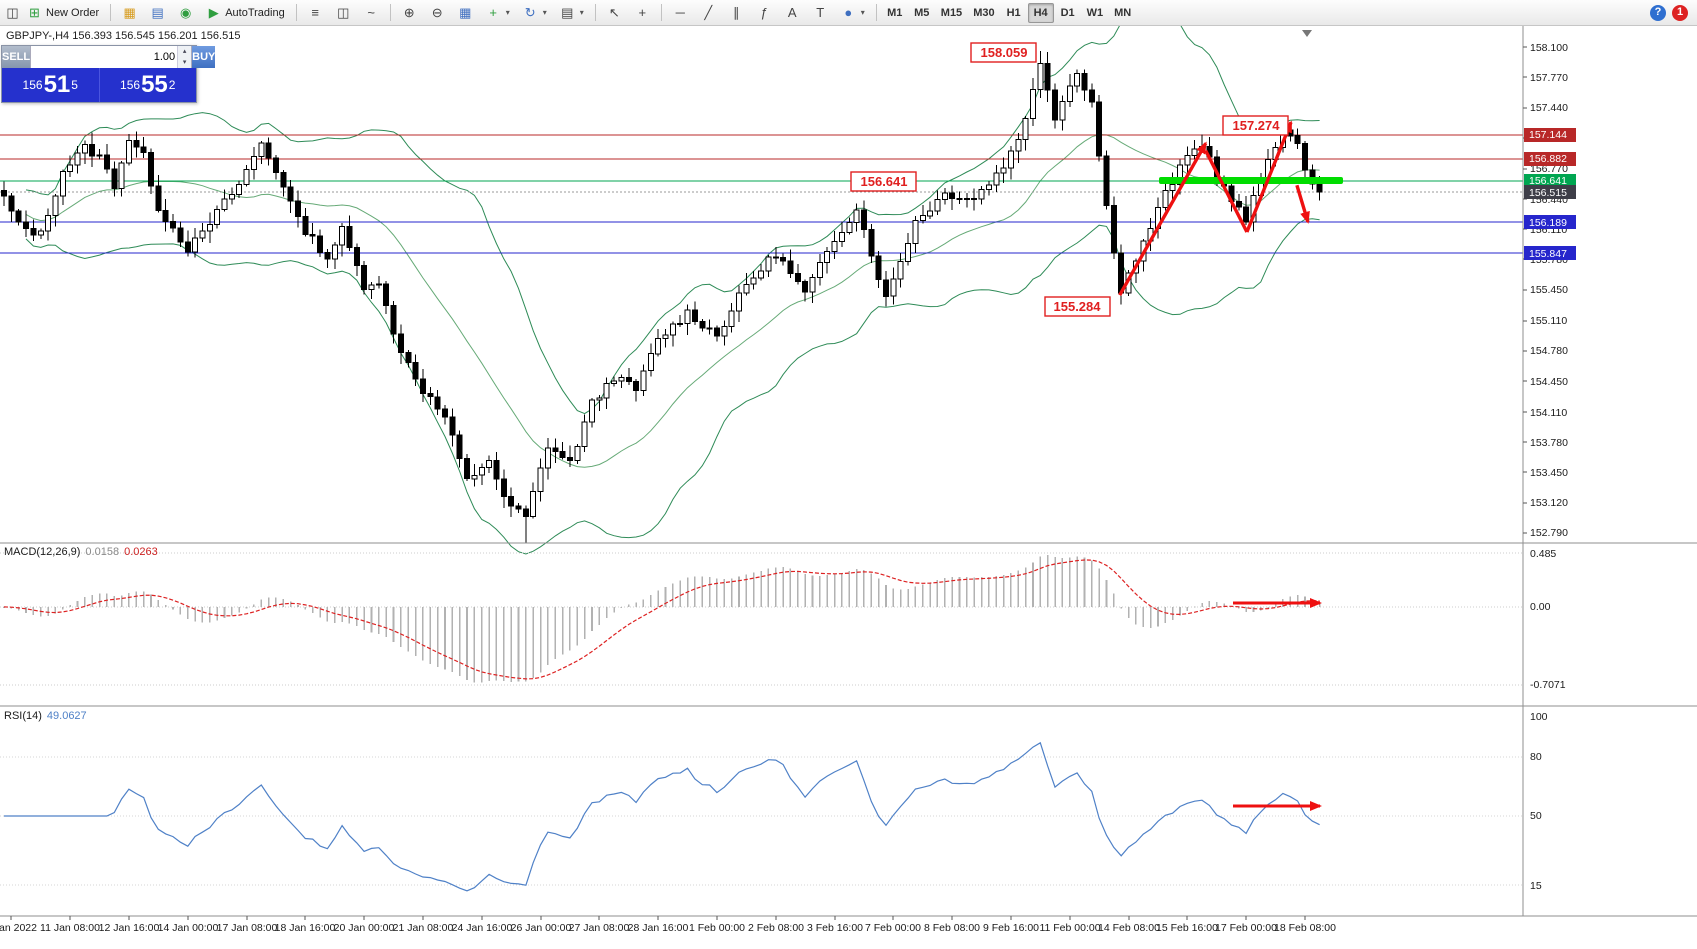 This screenshot has width=1697, height=949. Describe the element at coordinates (102, 552) in the screenshot. I see `macd-value-1: 0.0158` at that location.